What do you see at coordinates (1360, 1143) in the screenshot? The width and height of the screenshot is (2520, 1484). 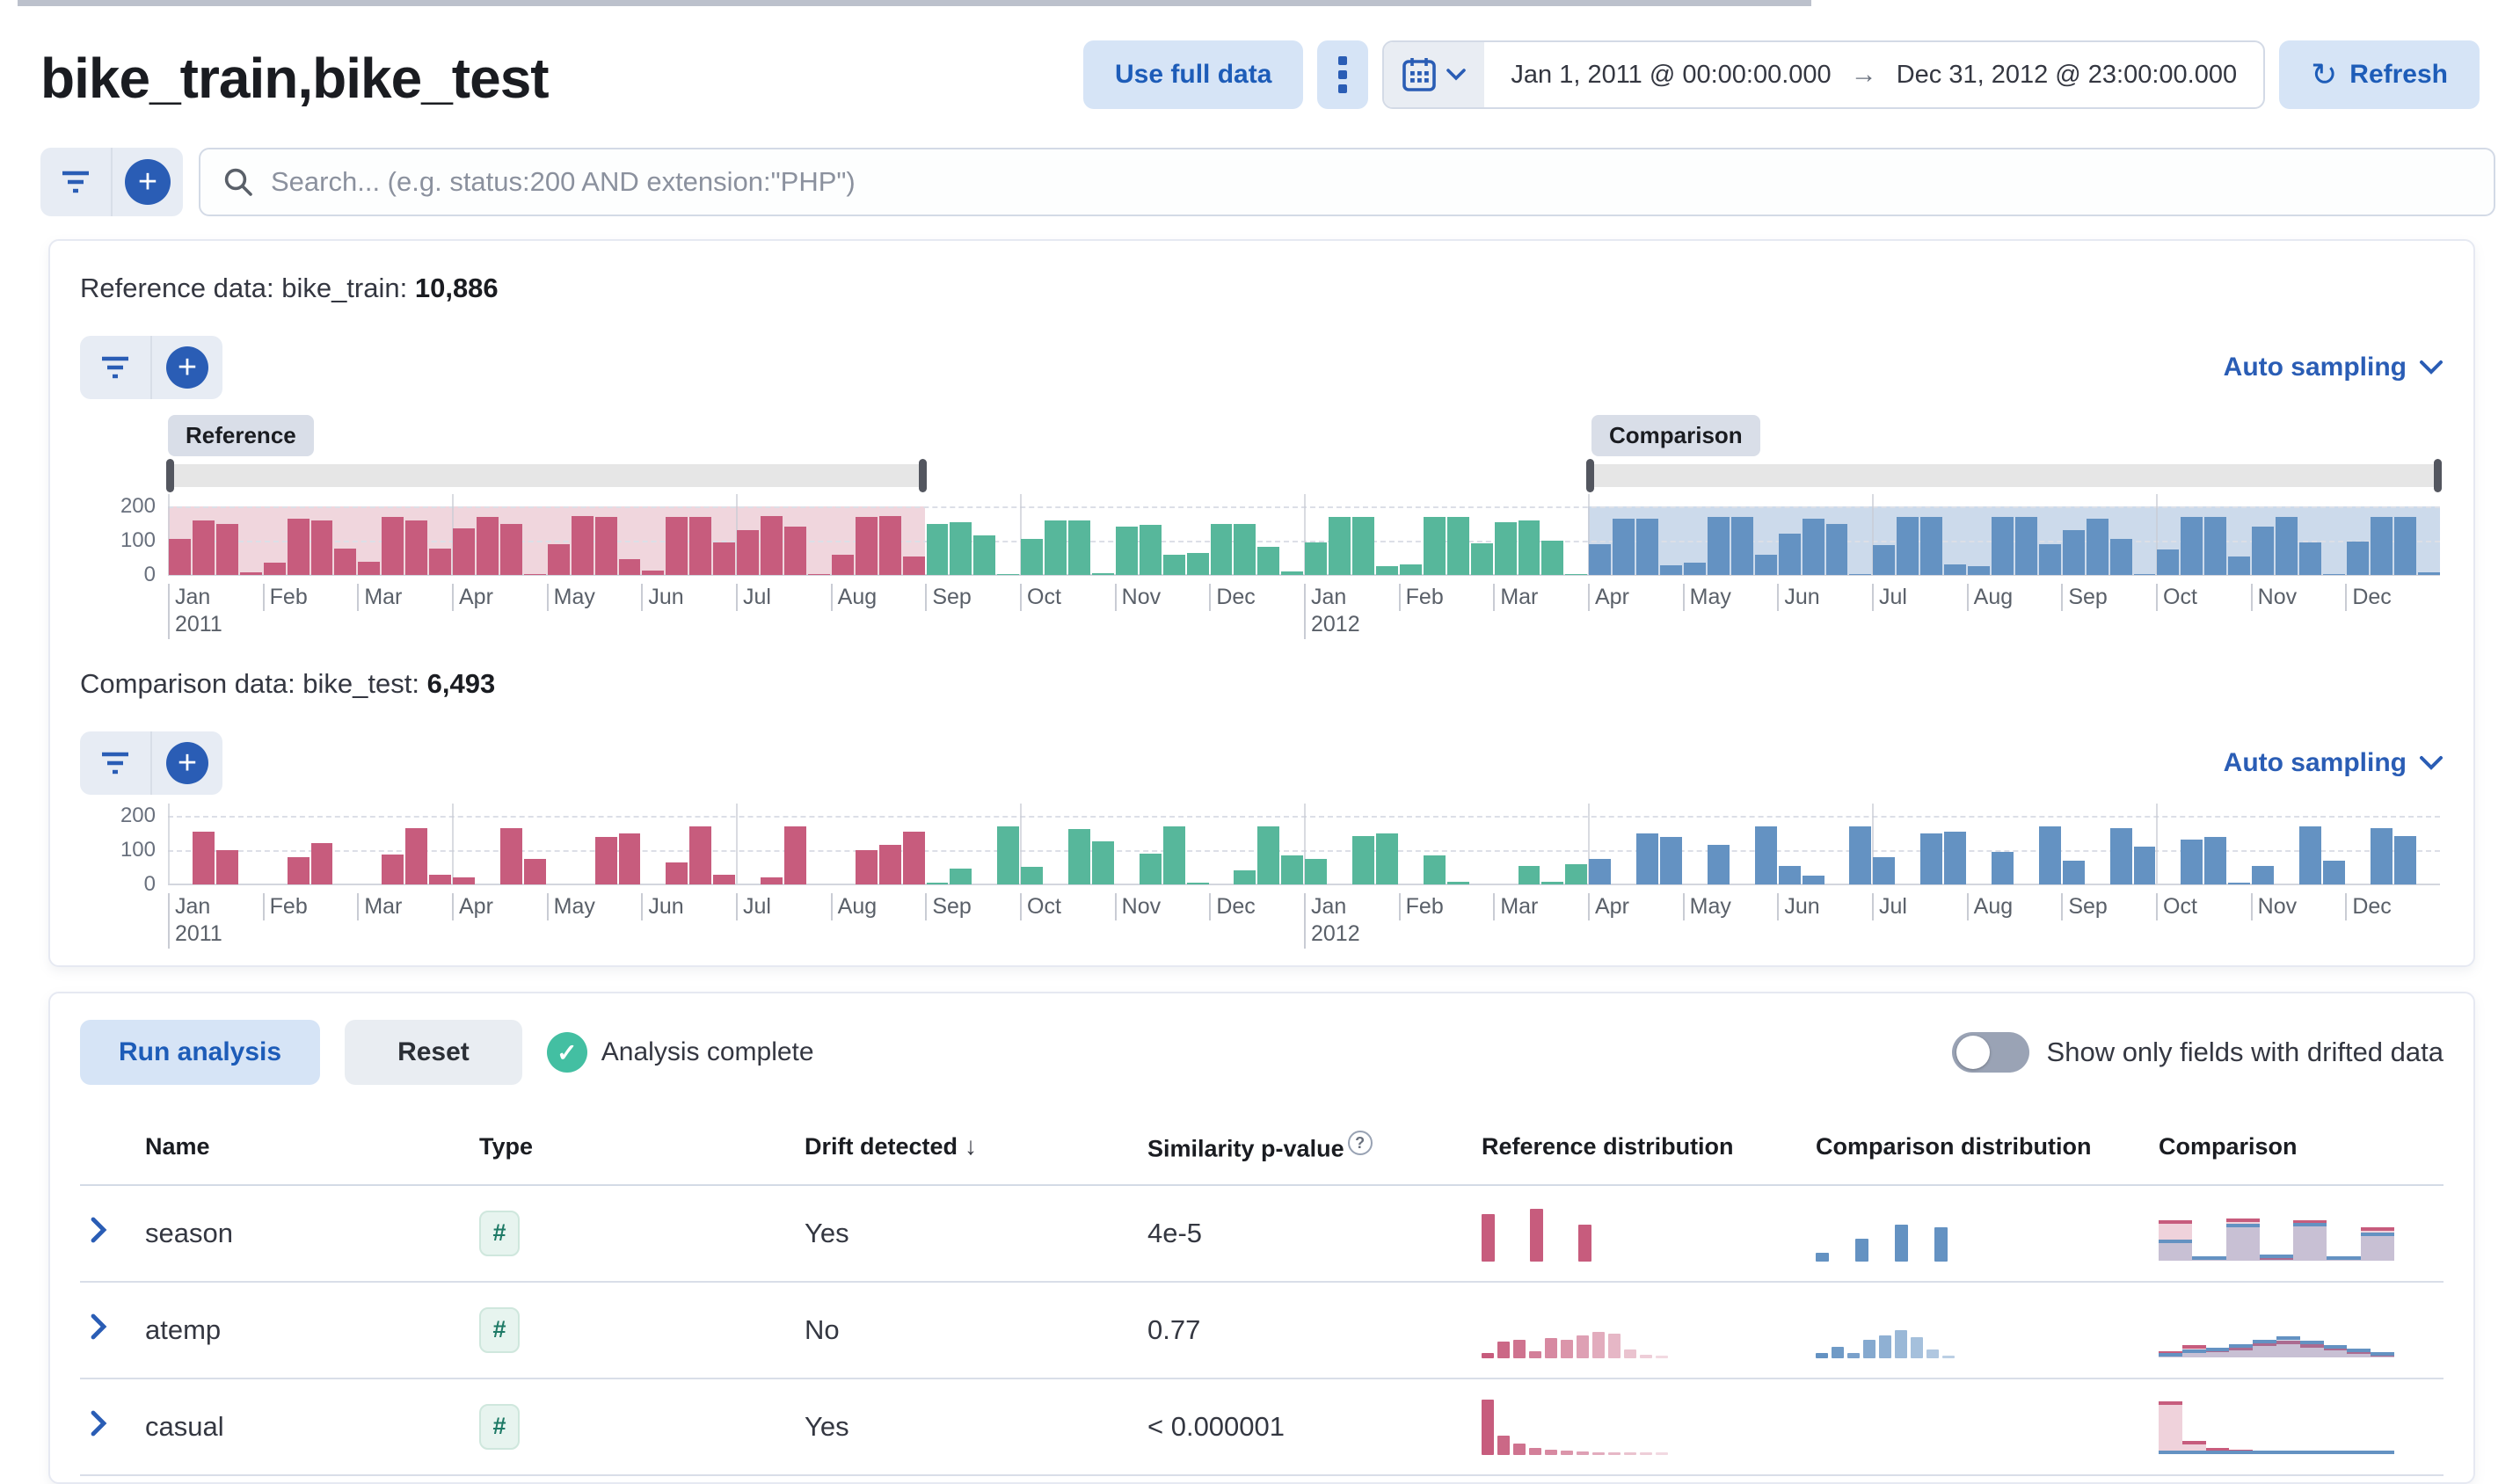 I see `help-icon: ?` at bounding box center [1360, 1143].